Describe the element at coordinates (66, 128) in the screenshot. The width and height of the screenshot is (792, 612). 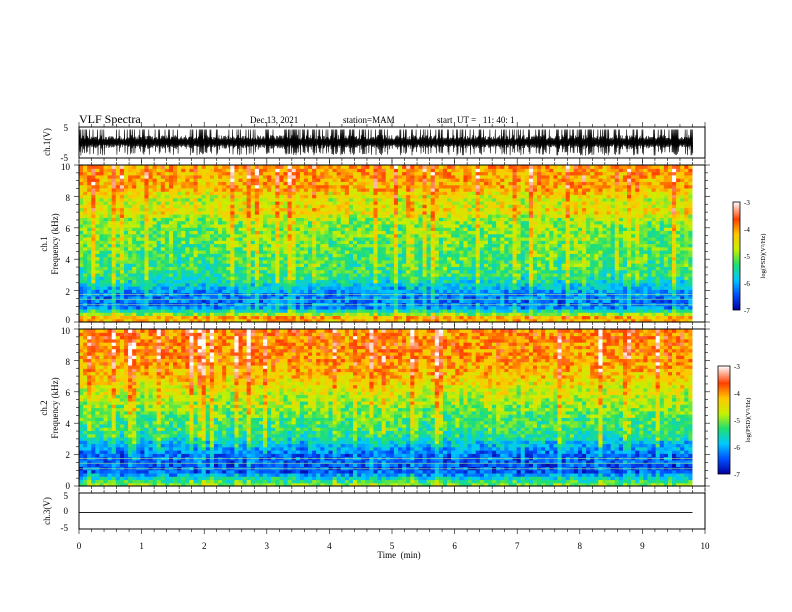
I see `ch1-waveform-ytick-top: 5` at that location.